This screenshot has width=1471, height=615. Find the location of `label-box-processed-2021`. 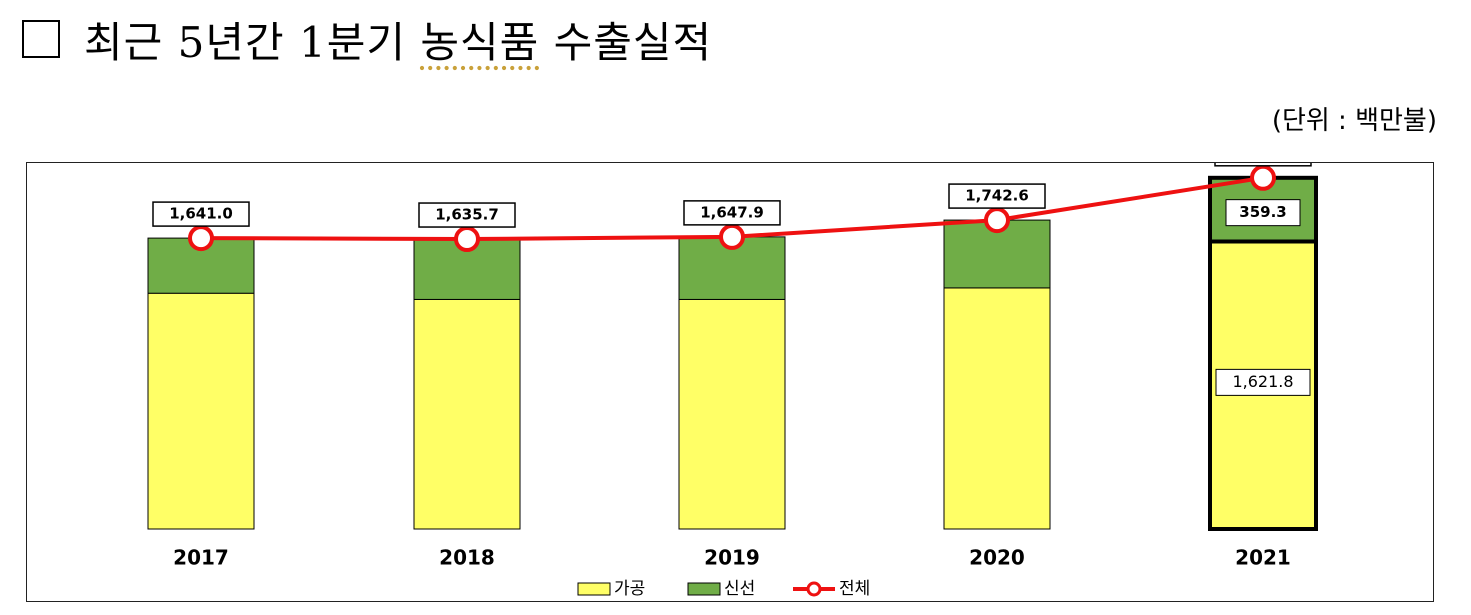

label-box-processed-2021 is located at coordinates (1263, 382).